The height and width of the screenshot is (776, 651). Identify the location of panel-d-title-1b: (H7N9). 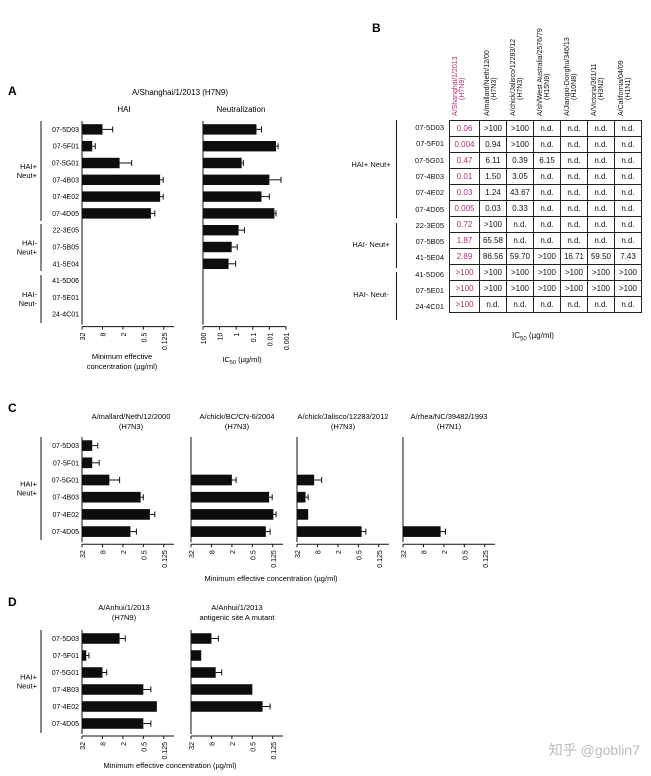
(124, 617).